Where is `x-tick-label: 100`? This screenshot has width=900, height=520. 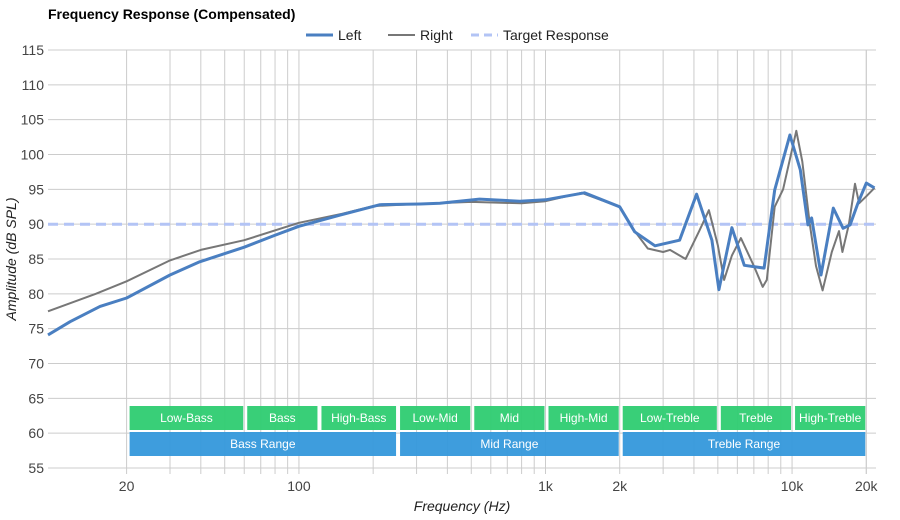 x-tick-label: 100 is located at coordinates (299, 486).